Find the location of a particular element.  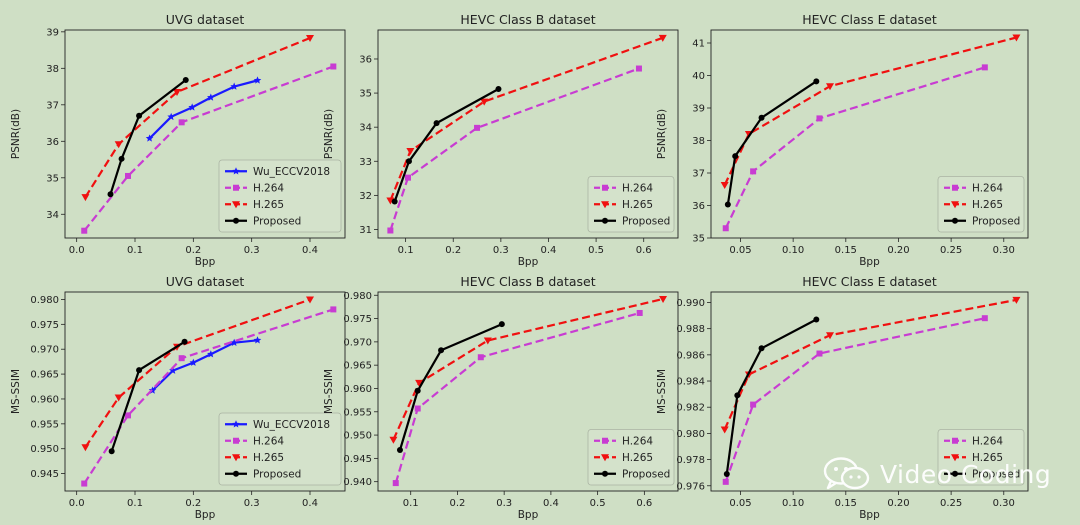

y-tick-label: 0.950 is located at coordinates (357, 436).